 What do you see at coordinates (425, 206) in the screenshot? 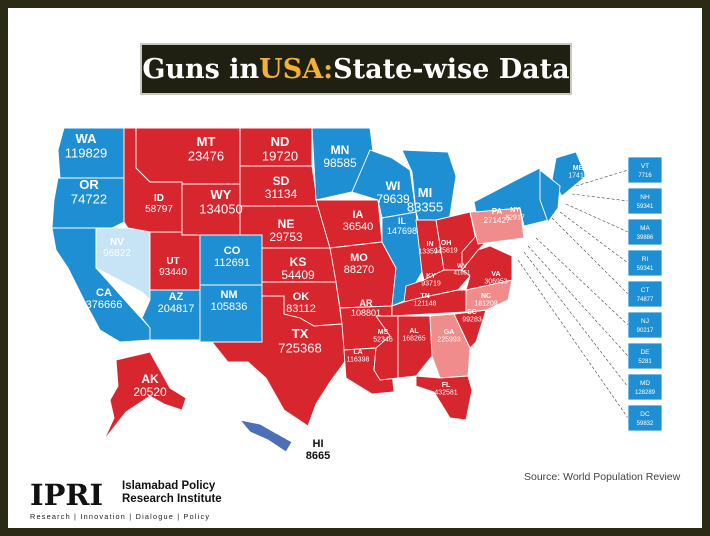
I see `state-value: 83355` at bounding box center [425, 206].